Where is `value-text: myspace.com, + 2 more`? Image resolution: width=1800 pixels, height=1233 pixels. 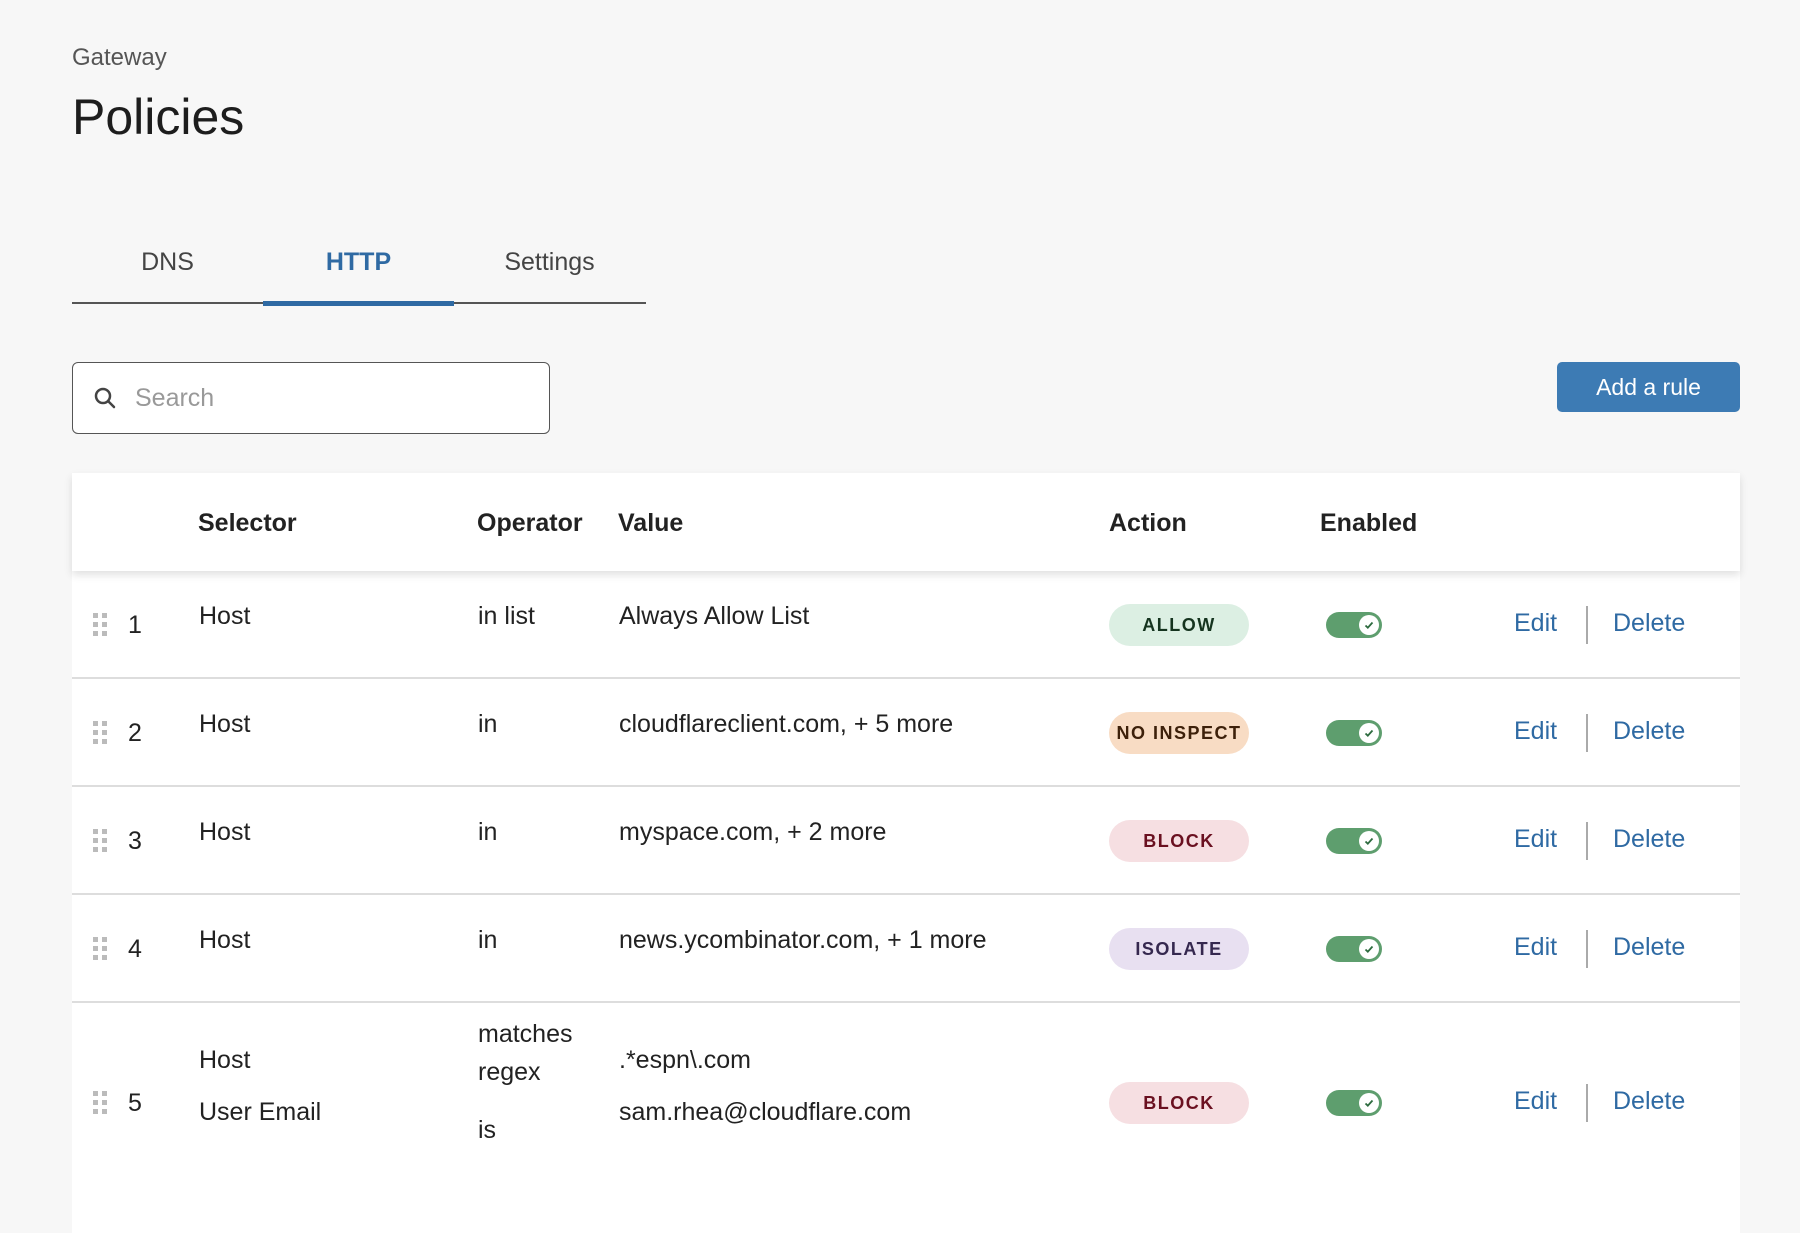
value-text: myspace.com, + 2 more is located at coordinates (753, 832).